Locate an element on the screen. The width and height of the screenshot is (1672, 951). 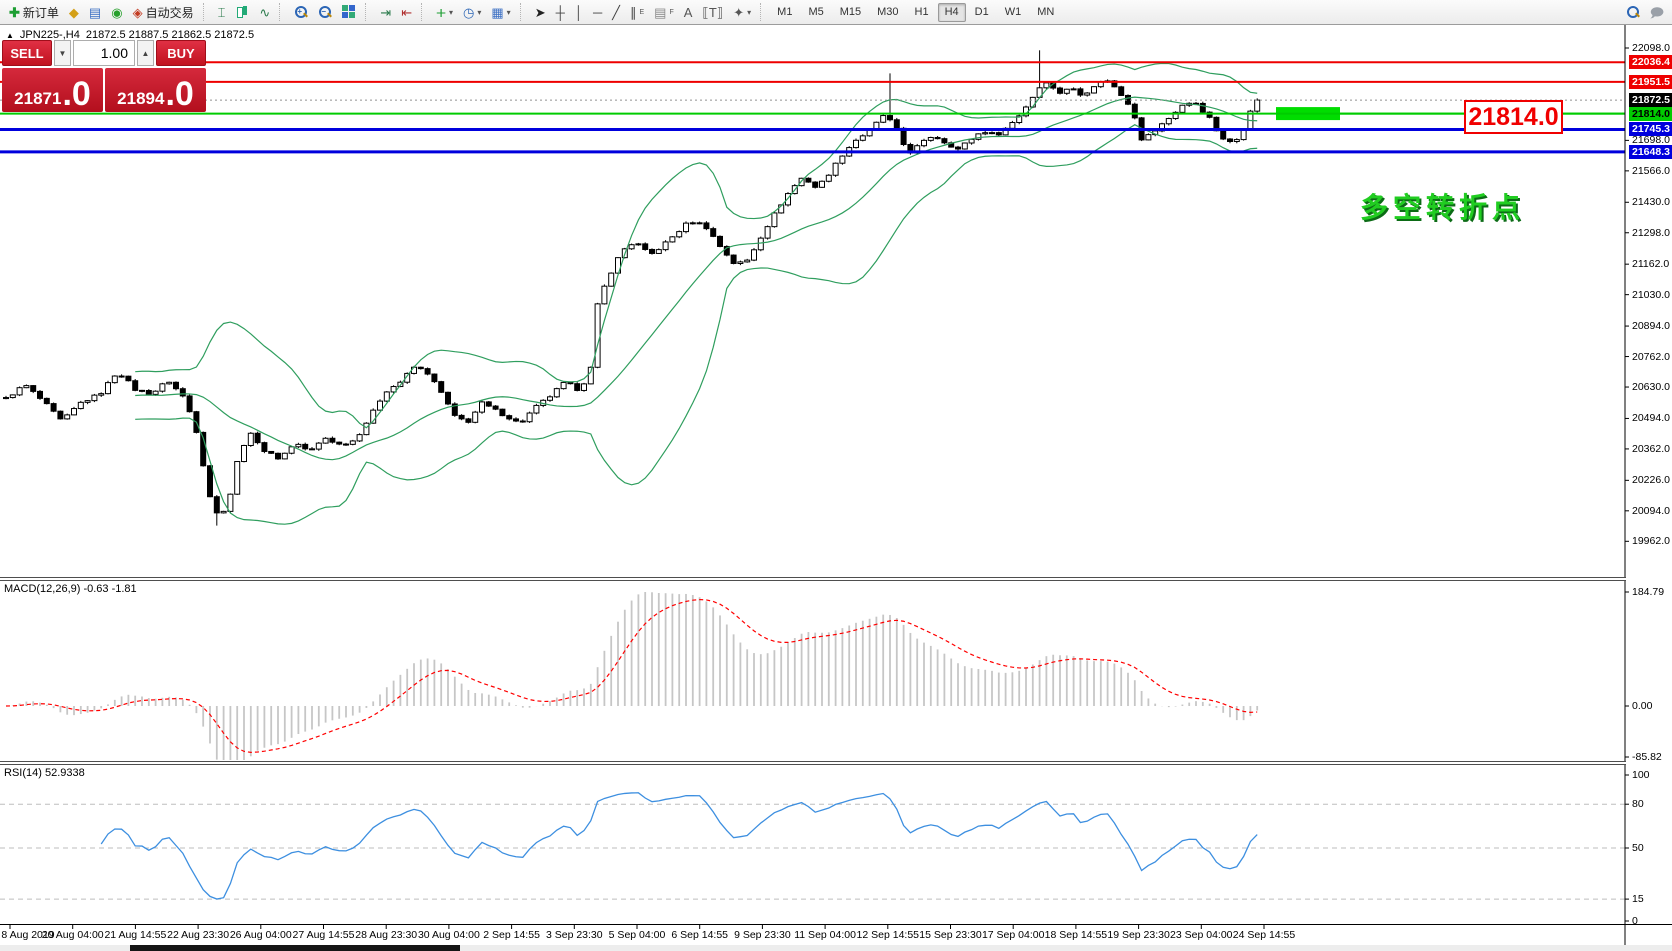
date-axis-label: 30 Aug 04:00 is located at coordinates (448, 935).